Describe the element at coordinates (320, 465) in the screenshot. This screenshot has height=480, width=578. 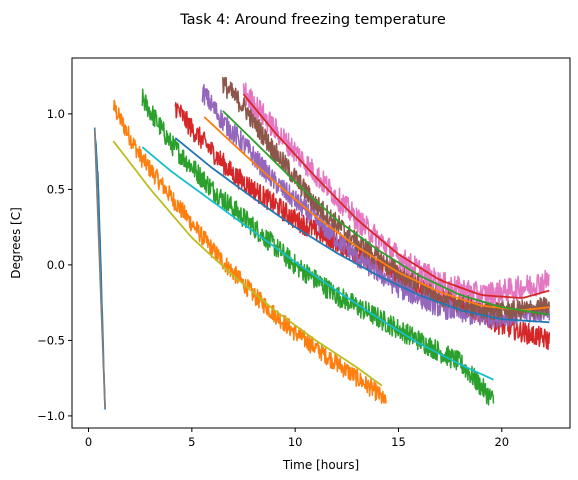
I see `x-axis-label: Time [hours]` at that location.